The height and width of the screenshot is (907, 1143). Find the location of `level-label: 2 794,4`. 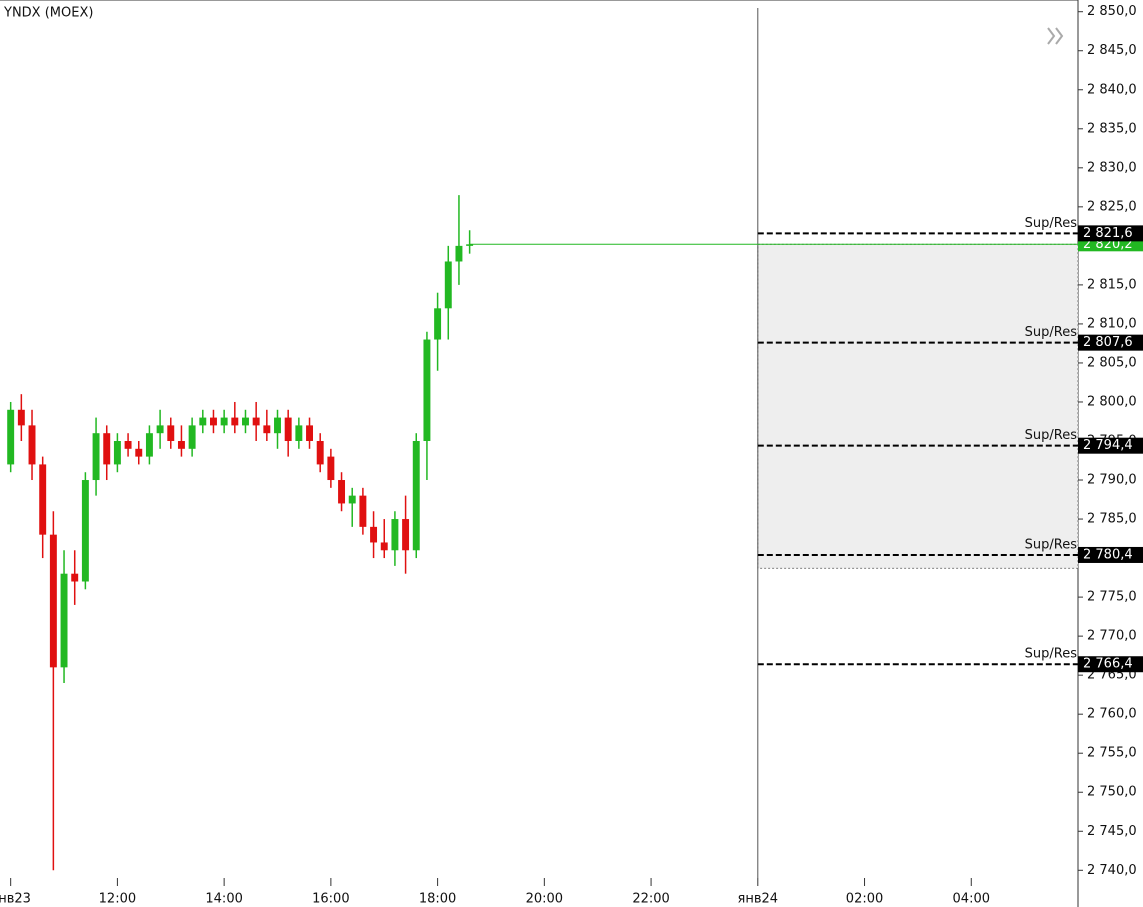

level-label: 2 794,4 is located at coordinates (1108, 445).